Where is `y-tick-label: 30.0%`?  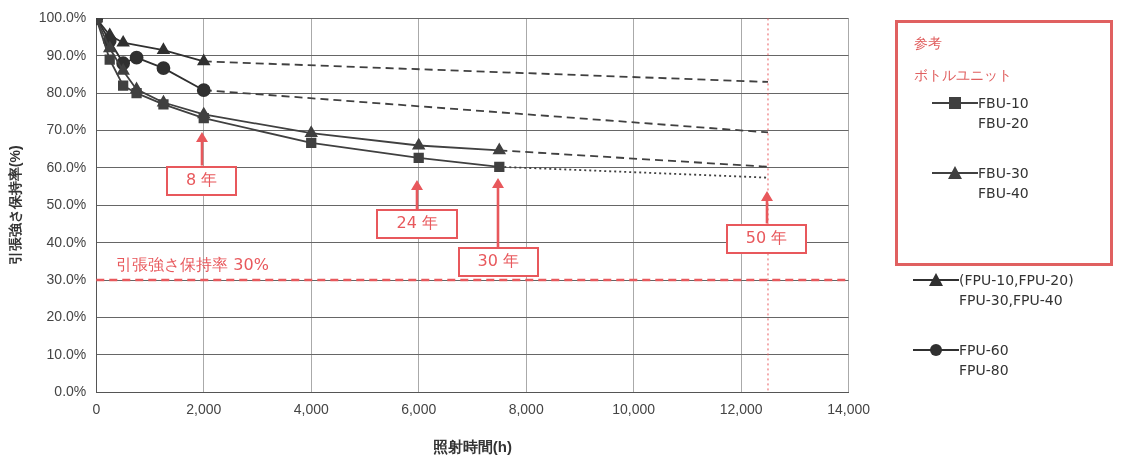
y-tick-label: 30.0% is located at coordinates (66, 278).